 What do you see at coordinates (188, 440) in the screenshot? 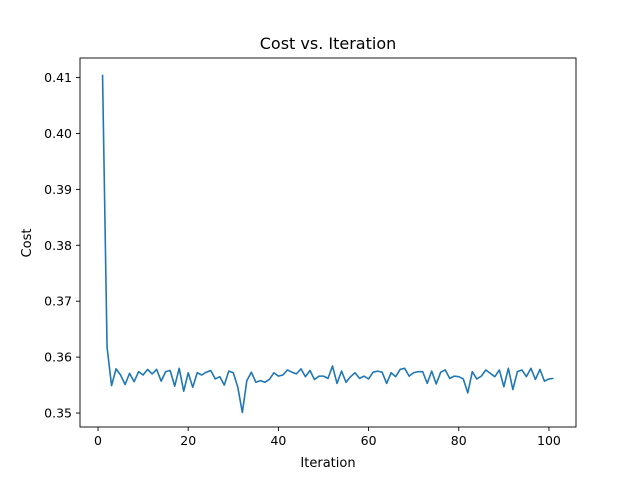
I see `x-tick-label: 20` at bounding box center [188, 440].